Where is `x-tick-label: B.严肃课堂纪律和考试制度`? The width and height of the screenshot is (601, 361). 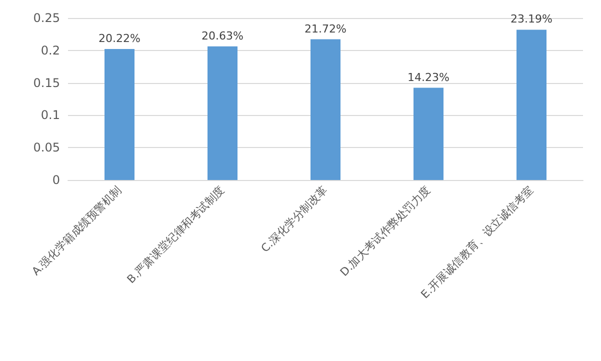
x-tick-label: B.严肃课堂纪律和考试制度 is located at coordinates (176, 234).